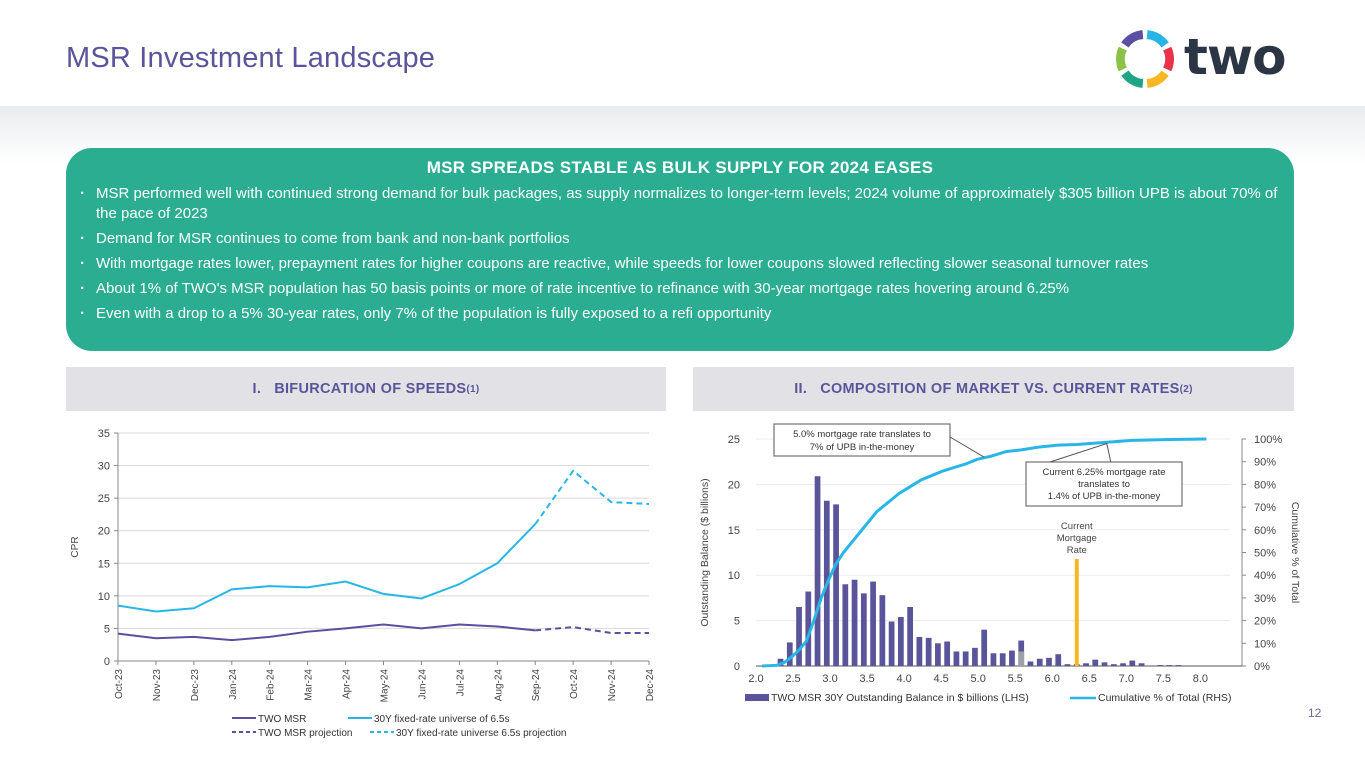 The height and width of the screenshot is (768, 1365). I want to click on y2-tick-label: 50%, so click(1265, 554).